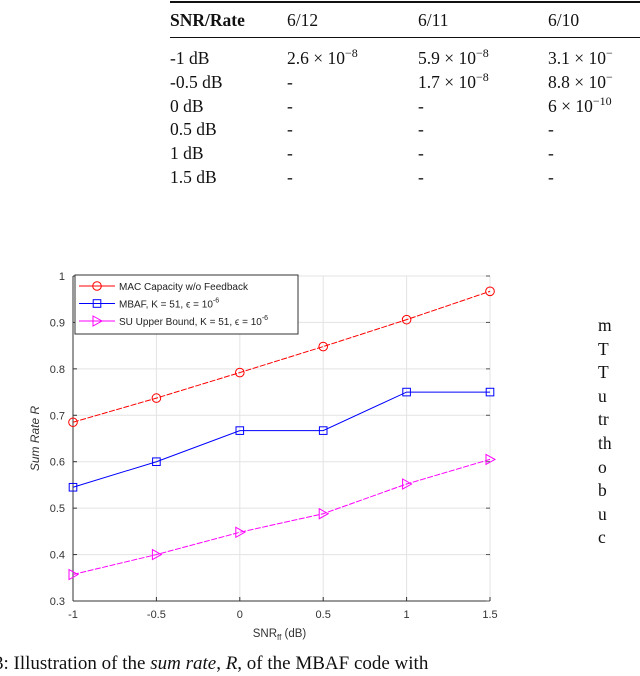 The width and height of the screenshot is (640, 676). What do you see at coordinates (156, 615) in the screenshot?
I see `x-tick-label: -0.5` at bounding box center [156, 615].